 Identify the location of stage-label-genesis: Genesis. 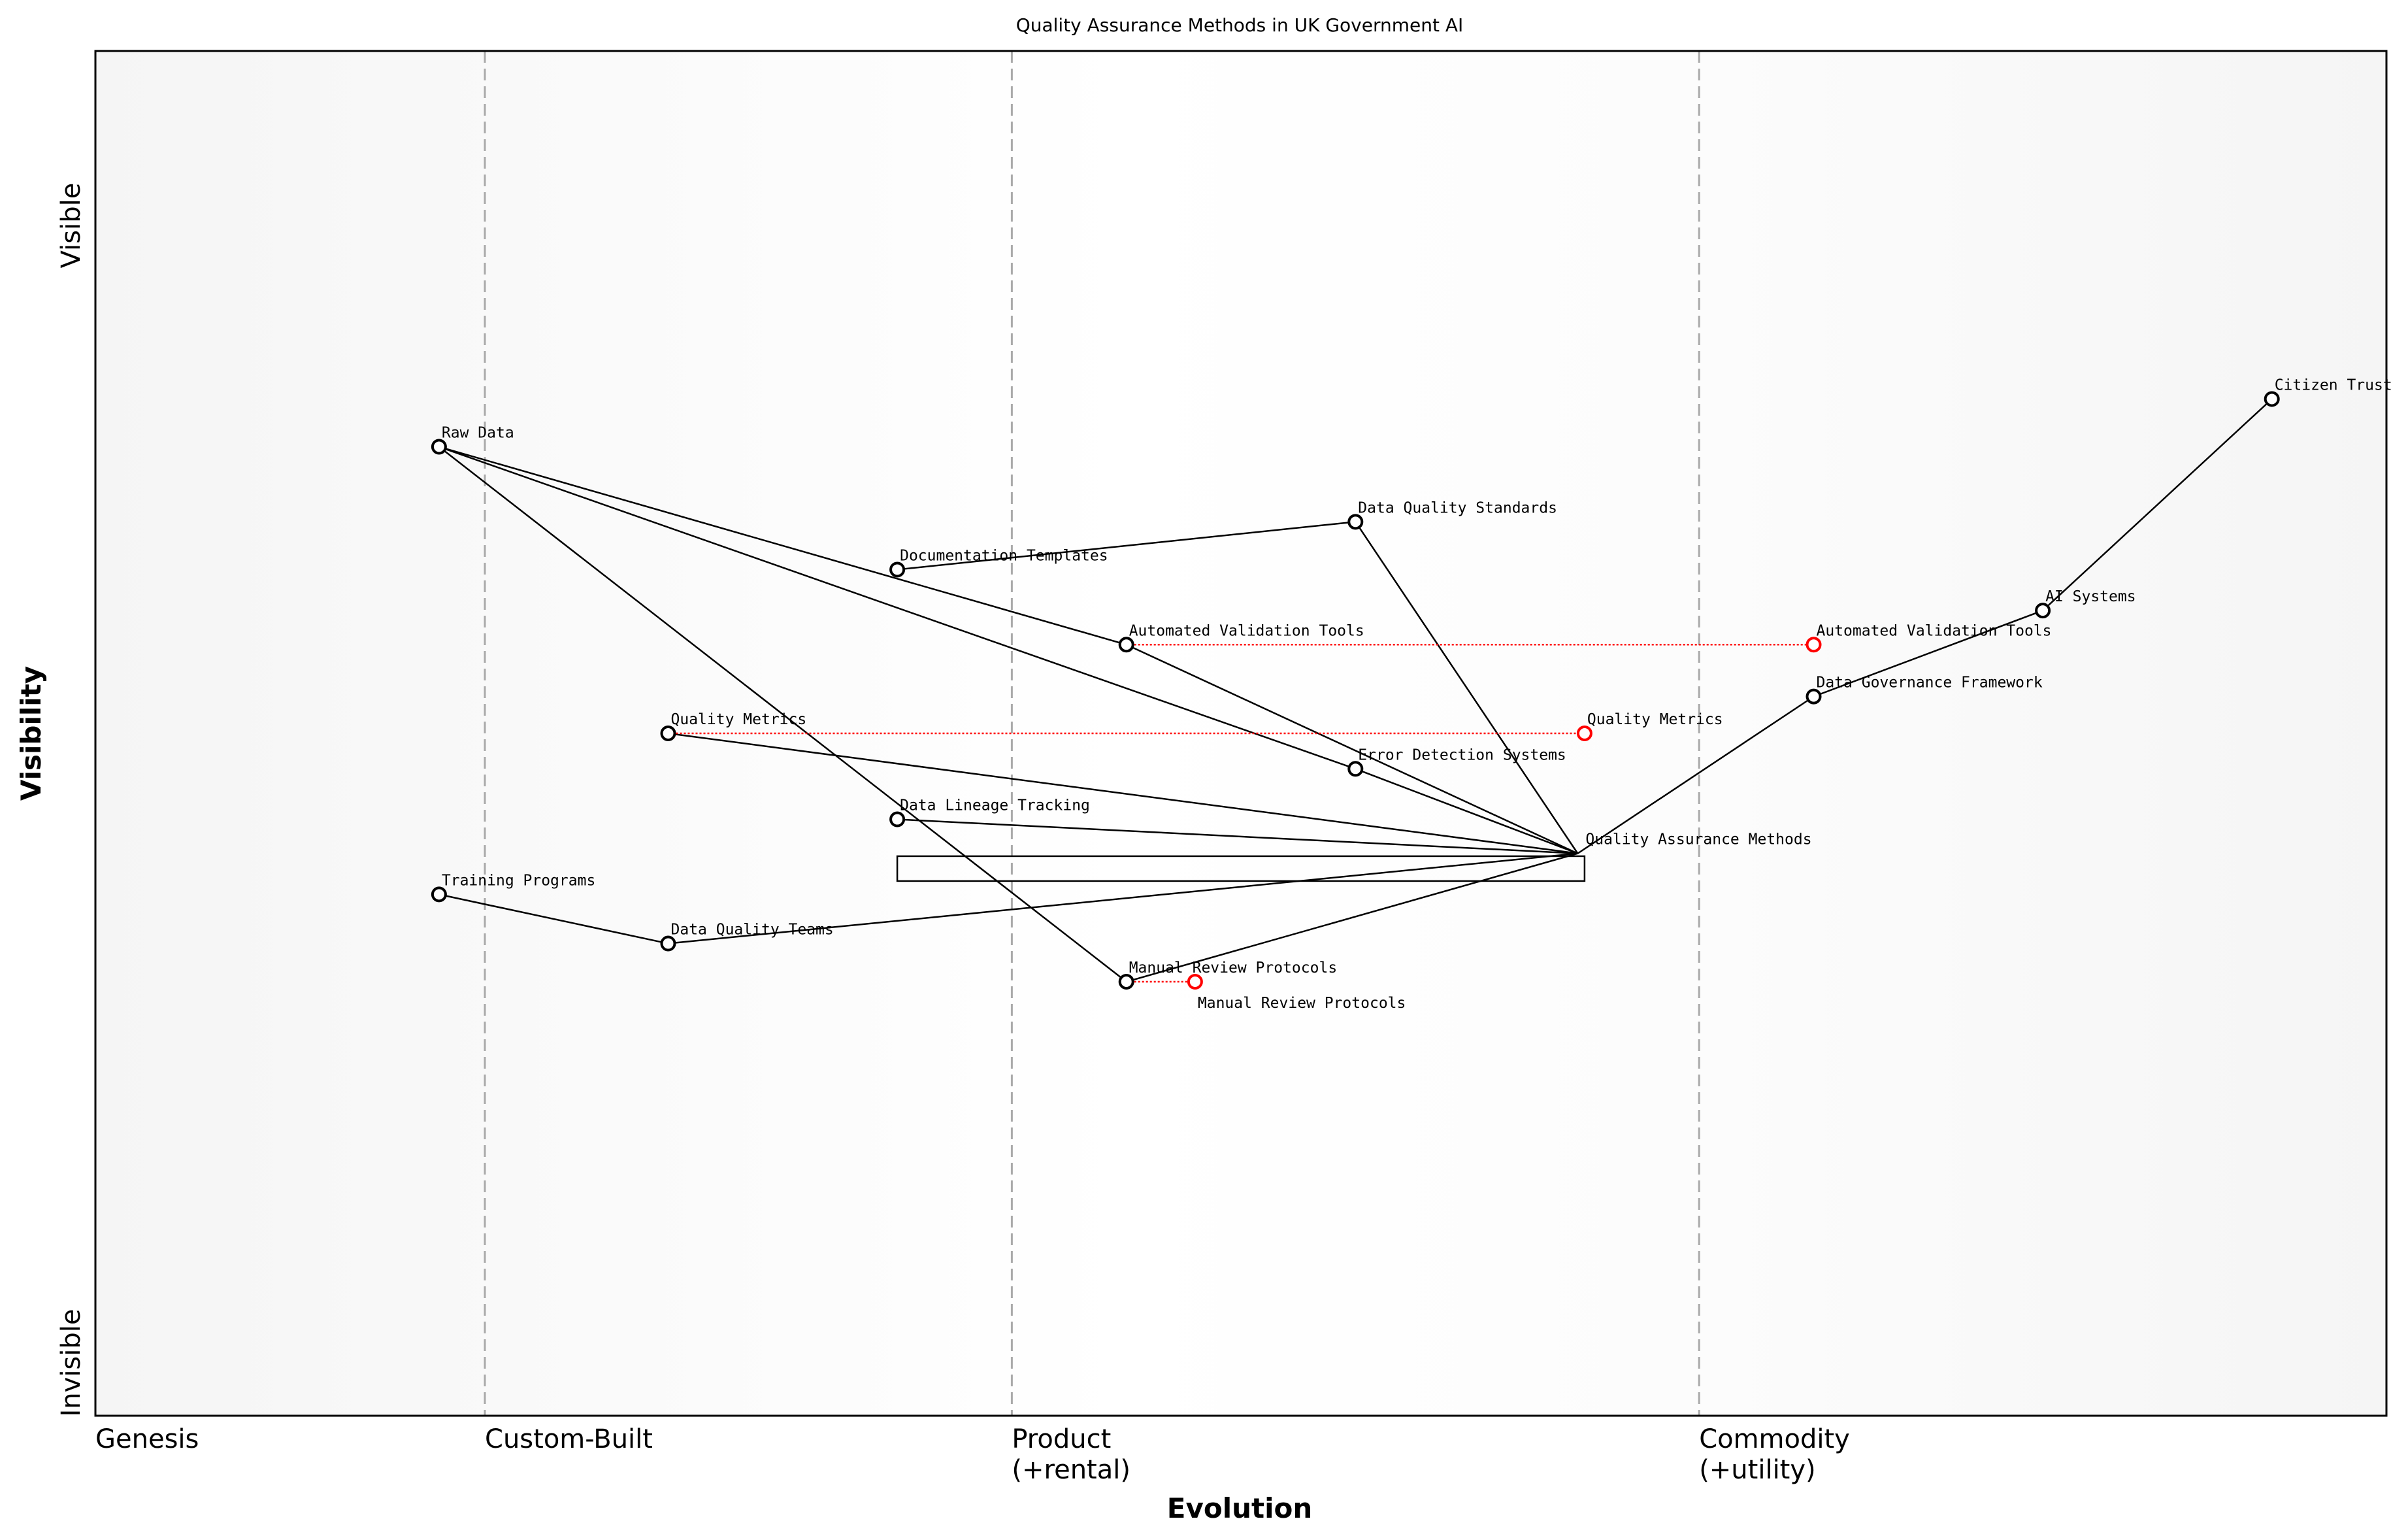
(147, 1439).